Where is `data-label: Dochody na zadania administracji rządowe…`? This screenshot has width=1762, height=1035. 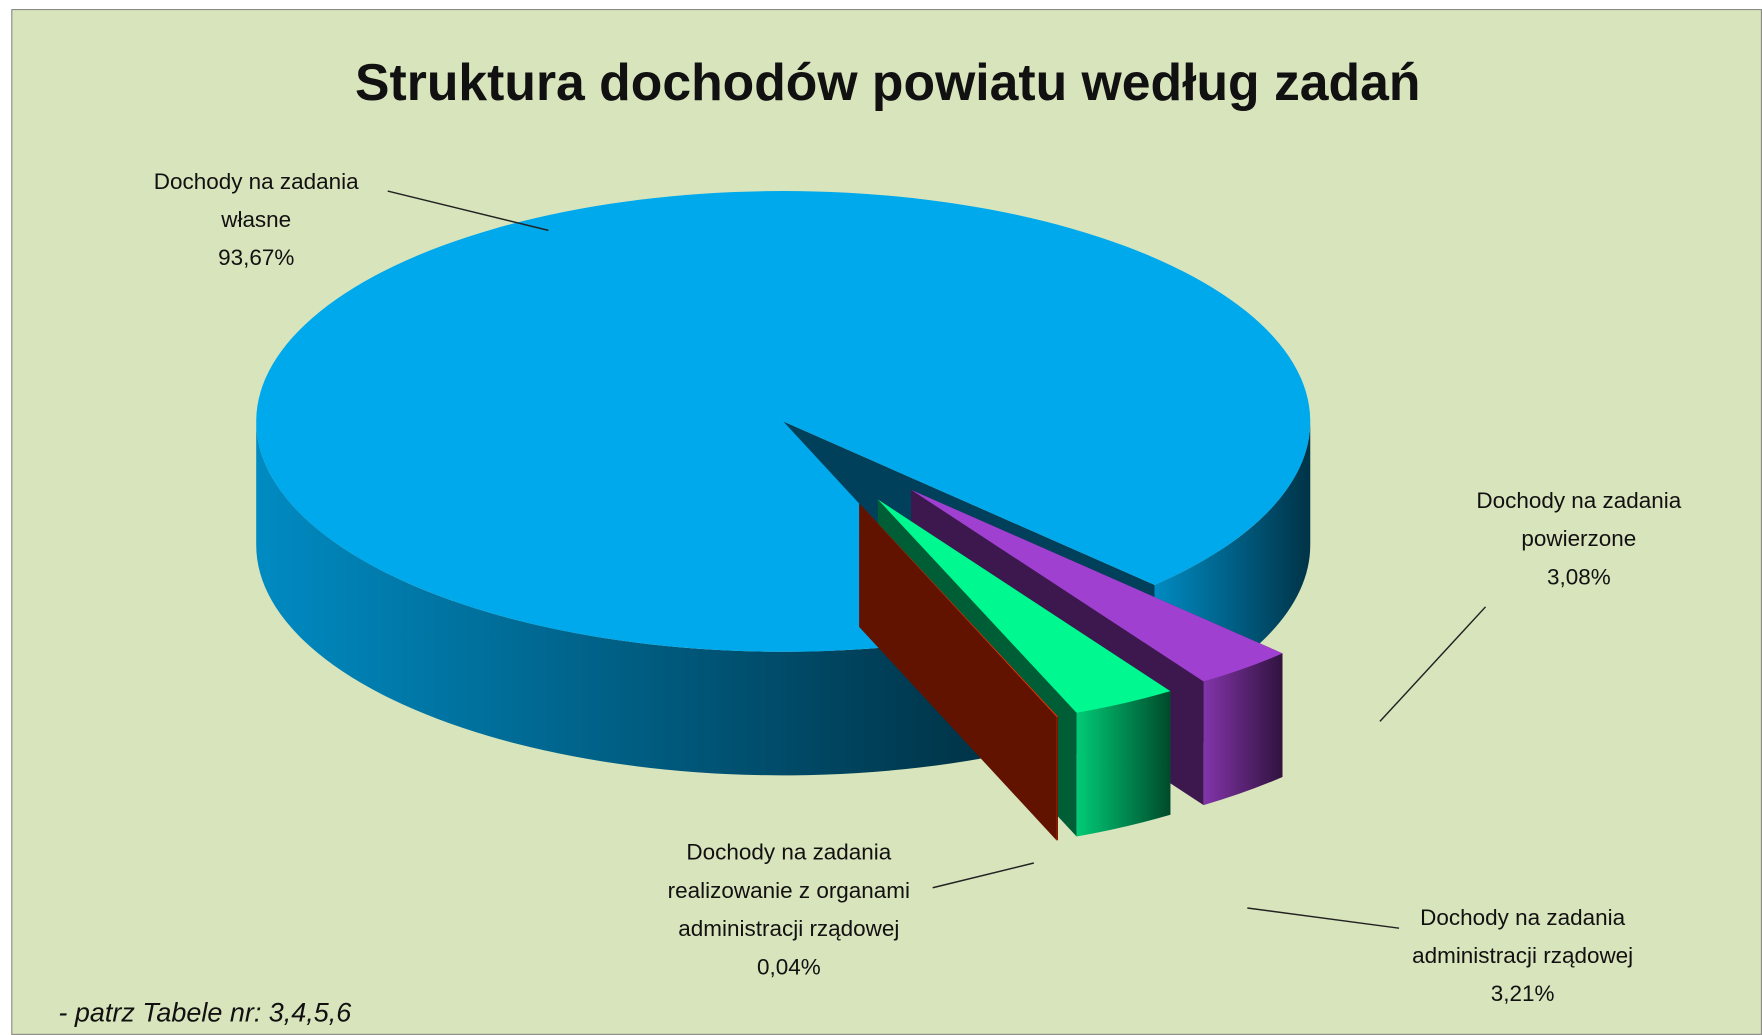 data-label: Dochody na zadania administracji rządowe… is located at coordinates (1522, 956).